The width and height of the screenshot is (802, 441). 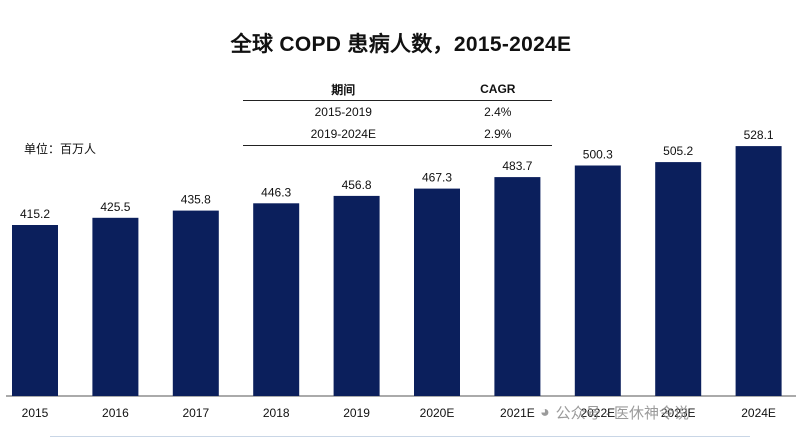 What do you see at coordinates (517, 286) in the screenshot?
I see `bar-2021E` at bounding box center [517, 286].